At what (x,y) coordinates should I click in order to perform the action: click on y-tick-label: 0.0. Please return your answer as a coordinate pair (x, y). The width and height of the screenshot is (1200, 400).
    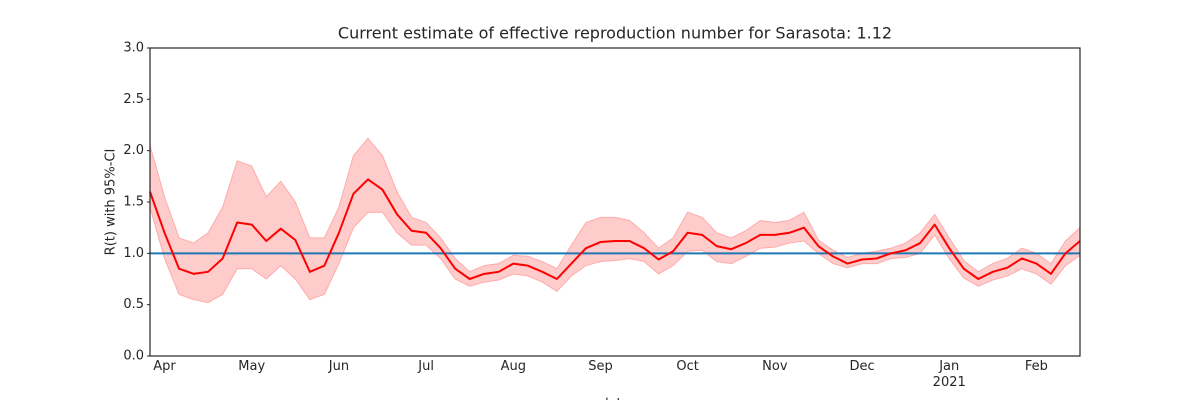
    Looking at the image, I should click on (133, 356).